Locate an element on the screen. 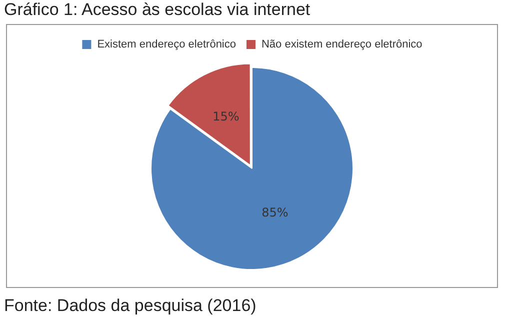  chart-title: Gráfico 1: Acesso às escolas via internet is located at coordinates (157, 10).